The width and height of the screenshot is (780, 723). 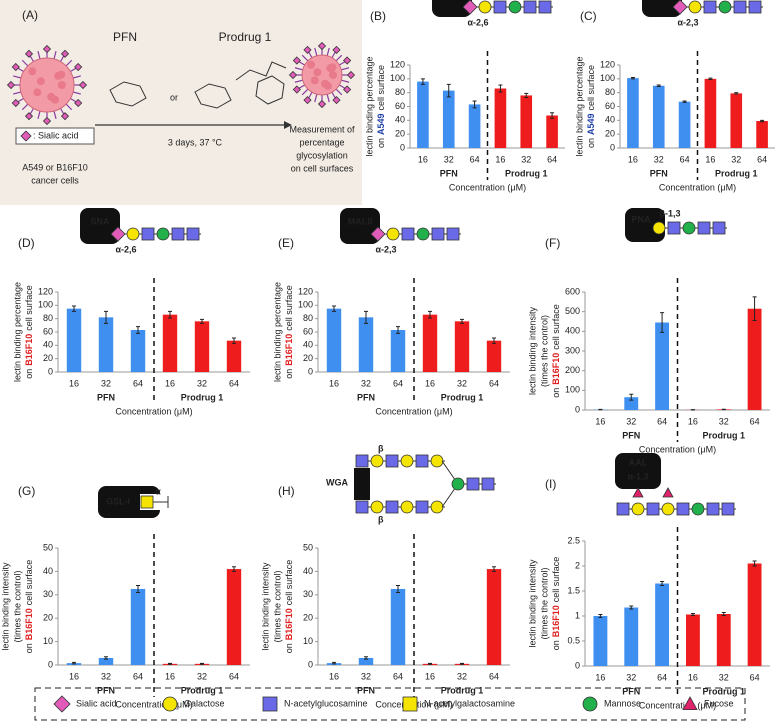 I want to click on y-axis-label: on B16F10 cell surface, so click(x=289, y=607).